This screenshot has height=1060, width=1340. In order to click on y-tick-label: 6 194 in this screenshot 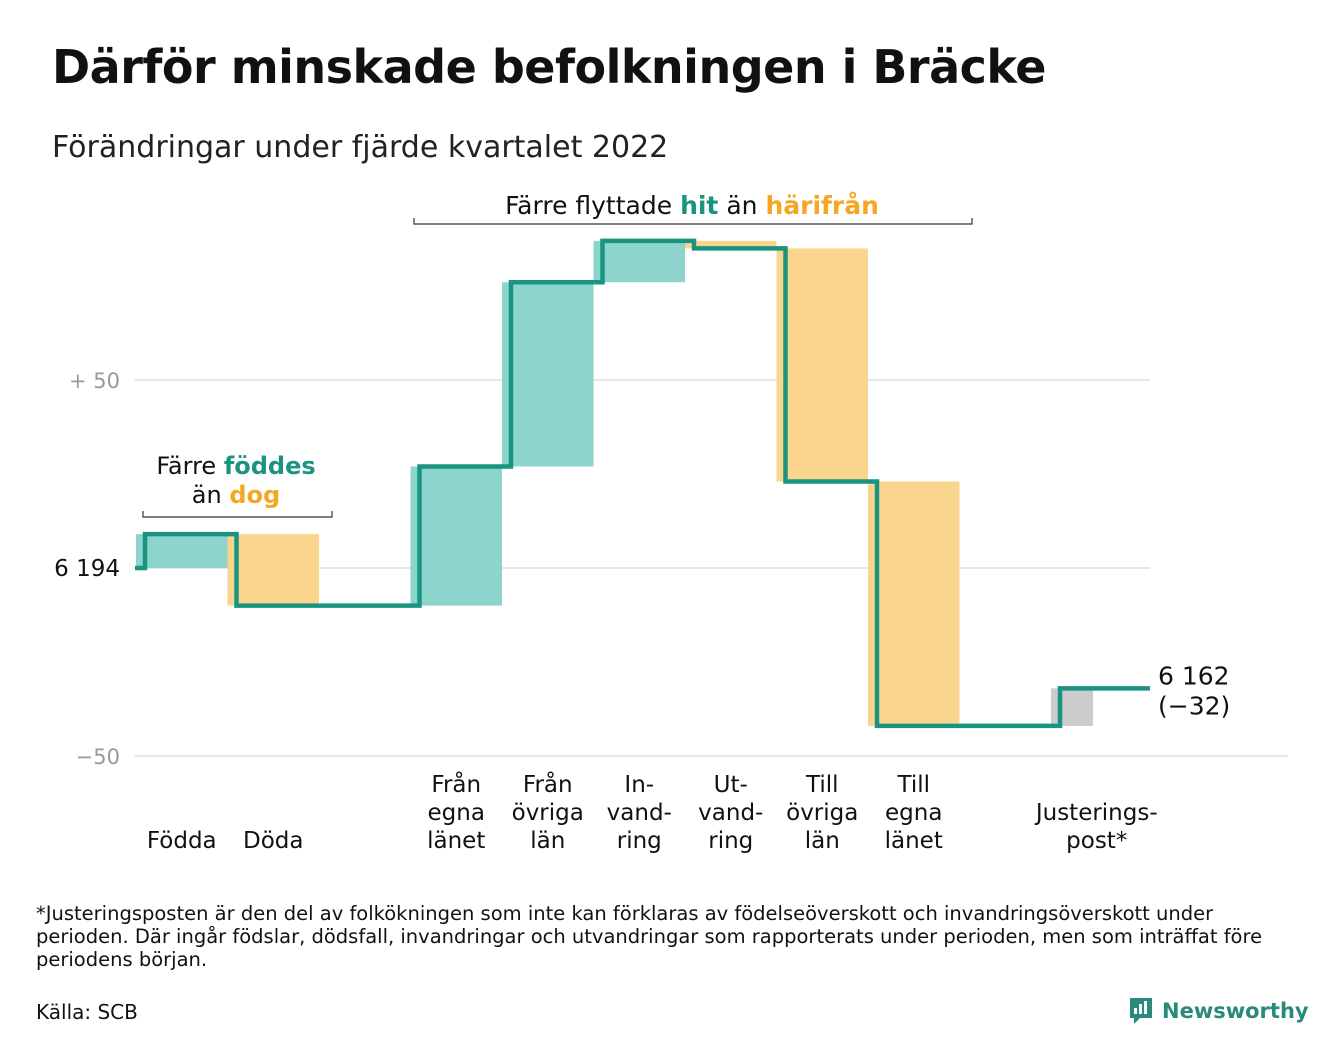, I will do `click(87, 569)`.